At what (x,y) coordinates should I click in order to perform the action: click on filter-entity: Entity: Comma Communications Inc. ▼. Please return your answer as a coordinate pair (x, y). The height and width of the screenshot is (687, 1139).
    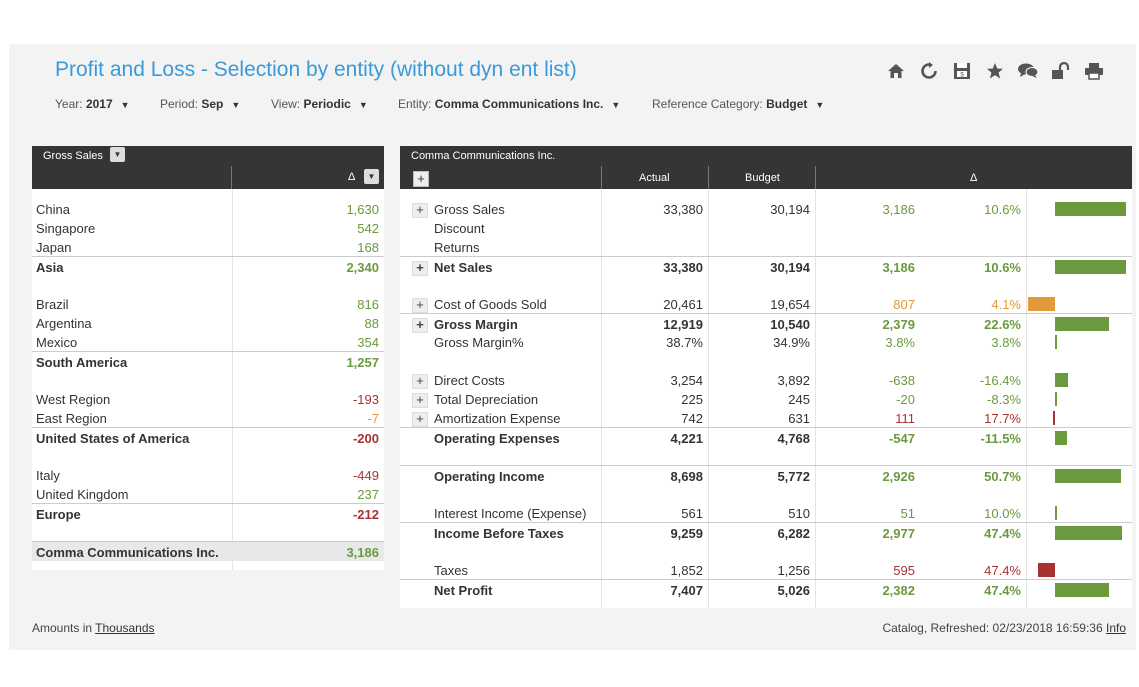
    Looking at the image, I should click on (509, 104).